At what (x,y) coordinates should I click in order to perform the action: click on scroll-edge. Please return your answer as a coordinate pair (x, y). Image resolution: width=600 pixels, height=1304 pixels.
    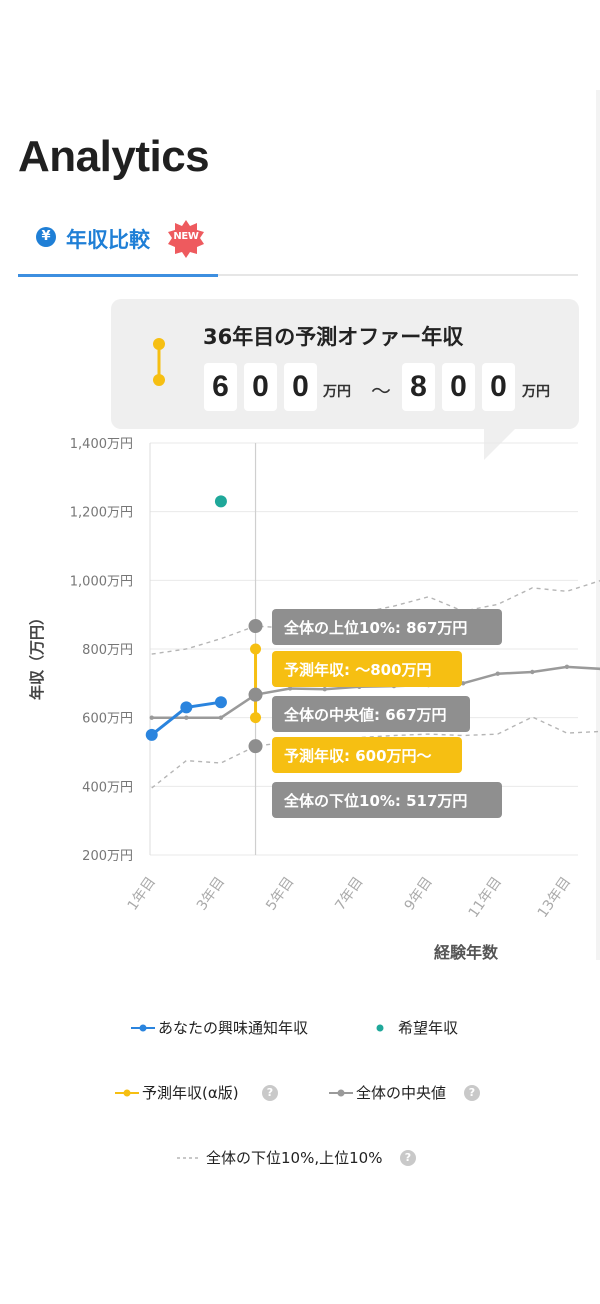
    Looking at the image, I should click on (598, 525).